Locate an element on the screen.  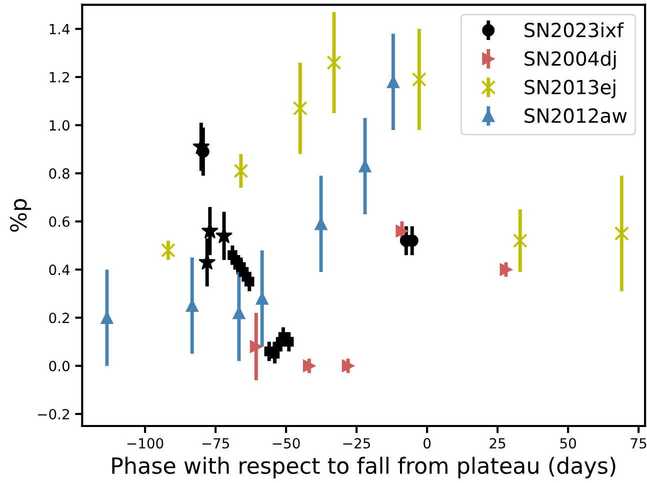
x-tick-label: −25 is located at coordinates (356, 443).